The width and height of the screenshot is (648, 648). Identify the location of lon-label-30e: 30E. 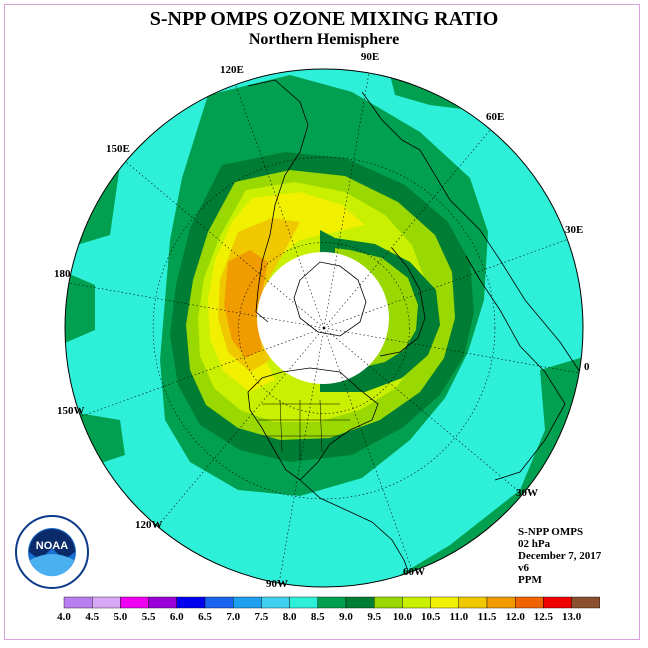
(574, 230).